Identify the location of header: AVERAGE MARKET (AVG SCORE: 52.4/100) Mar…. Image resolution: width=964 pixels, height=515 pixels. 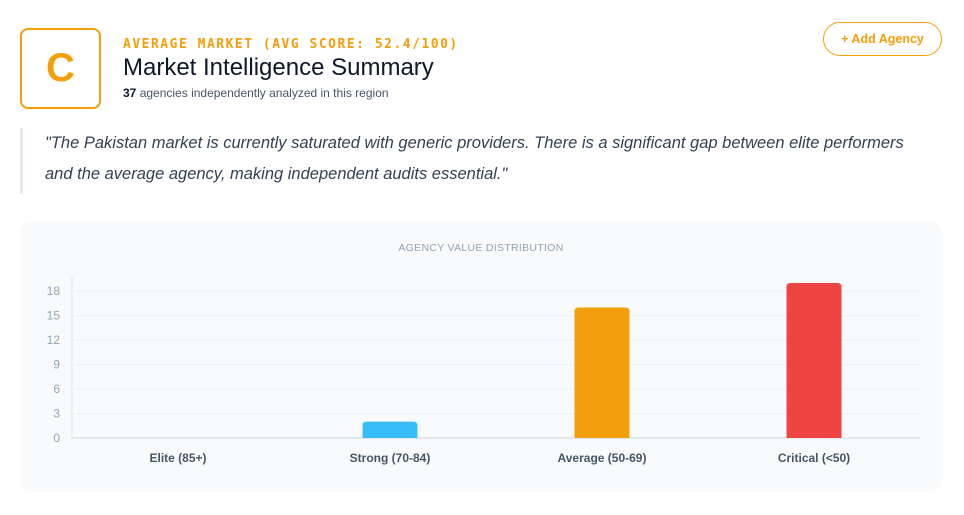
(291, 69).